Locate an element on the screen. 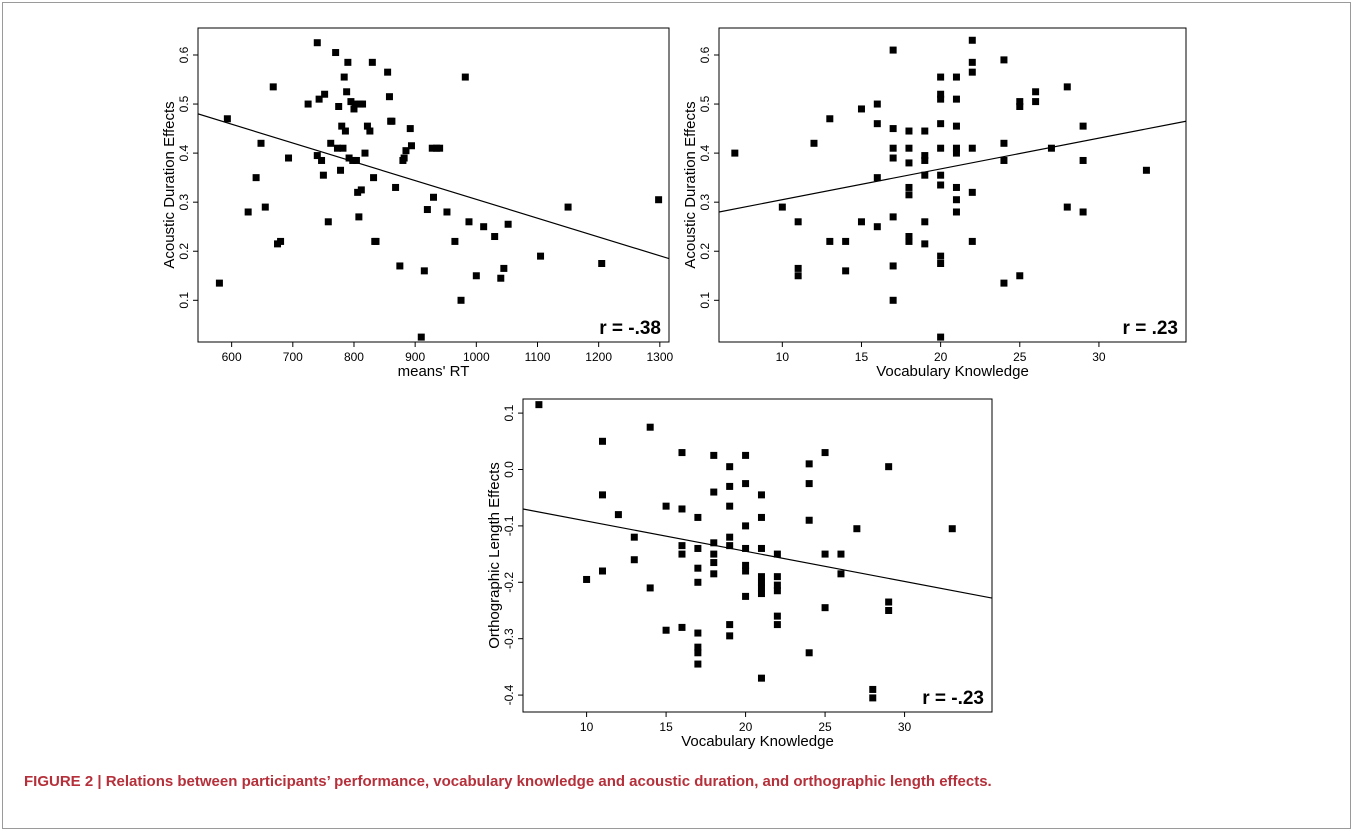 This screenshot has width=1355, height=833. x-tick-label: 700 is located at coordinates (293, 357).